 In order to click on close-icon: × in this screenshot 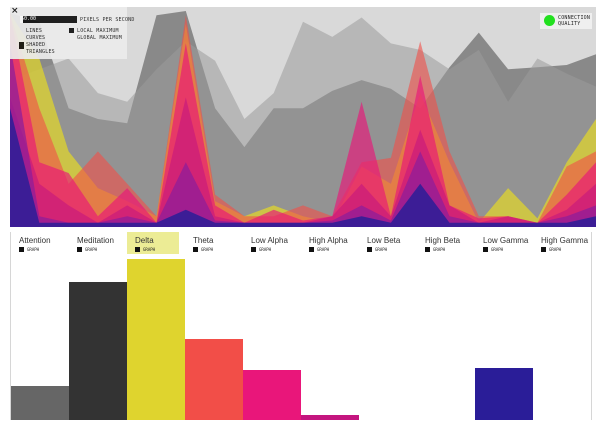, I will do `click(15, 11)`.